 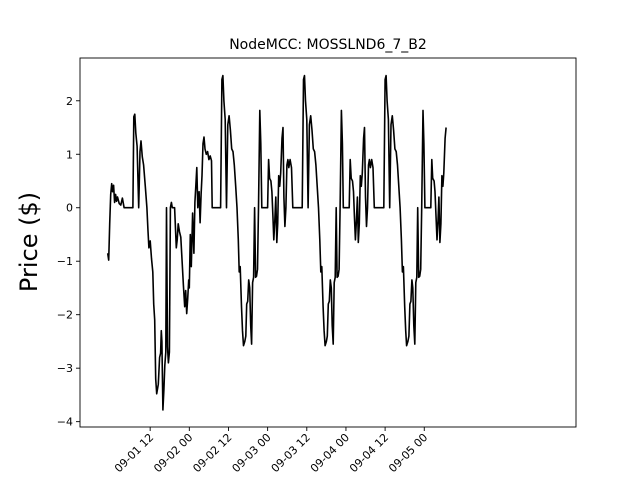 What do you see at coordinates (69, 101) in the screenshot?
I see `y-tick-label: 2` at bounding box center [69, 101].